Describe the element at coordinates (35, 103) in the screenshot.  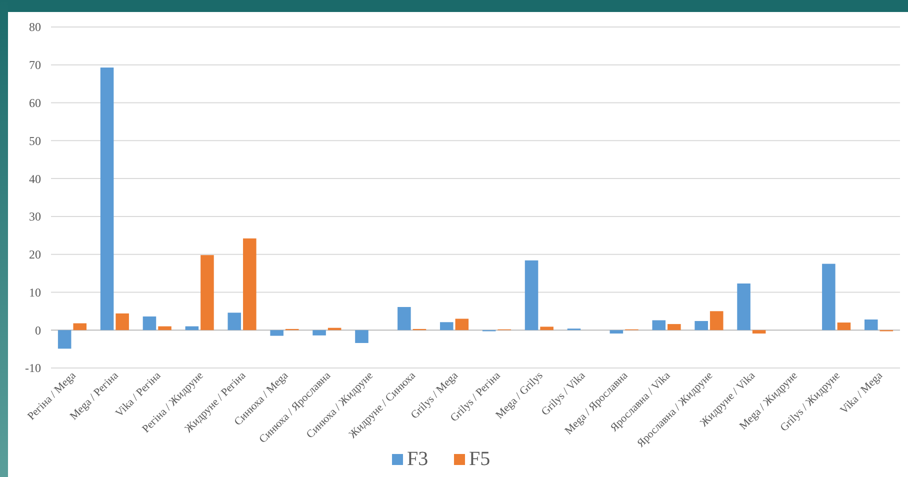
I see `y-tick-label: 60` at that location.